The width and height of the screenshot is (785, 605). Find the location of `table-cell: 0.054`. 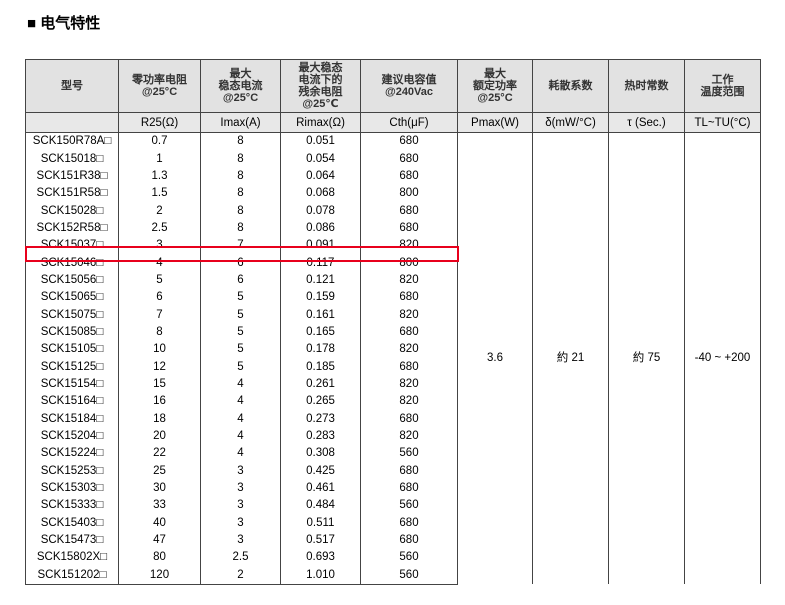

table-cell: 0.054 is located at coordinates (320, 159).